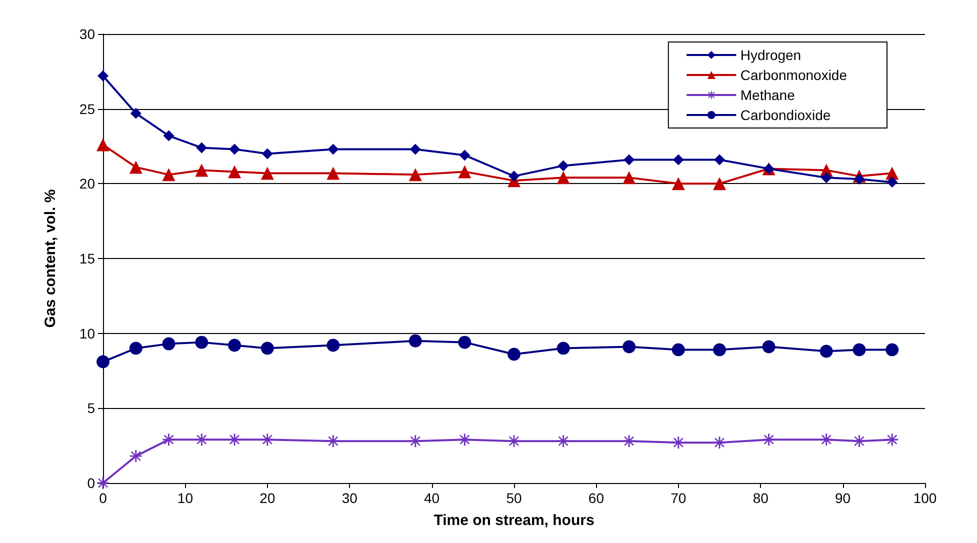 Image resolution: width=977 pixels, height=543 pixels. I want to click on x-tick-label: 80, so click(760, 498).